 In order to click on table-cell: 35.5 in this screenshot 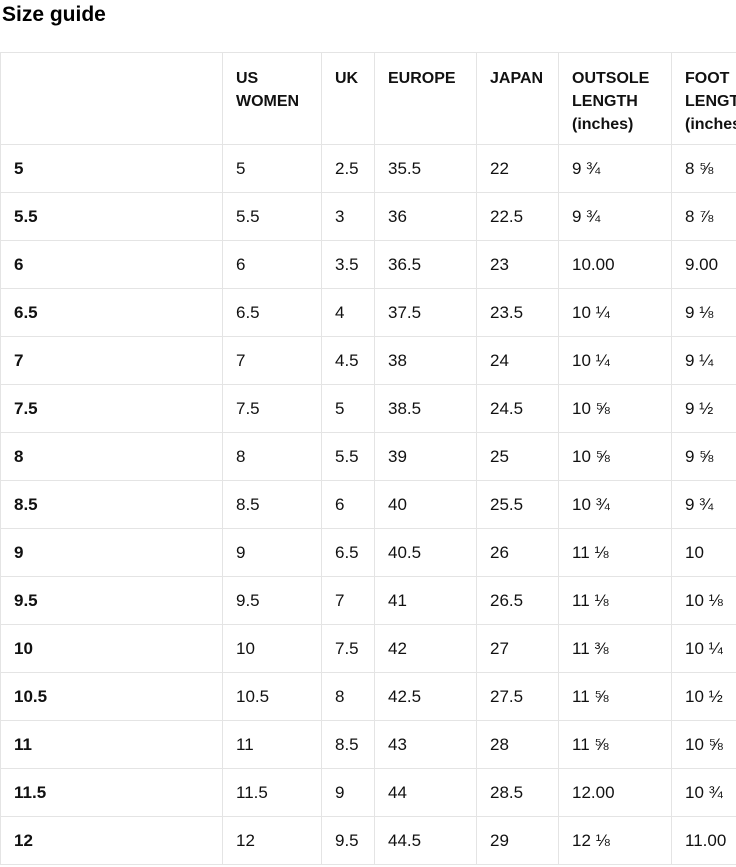, I will do `click(425, 168)`.